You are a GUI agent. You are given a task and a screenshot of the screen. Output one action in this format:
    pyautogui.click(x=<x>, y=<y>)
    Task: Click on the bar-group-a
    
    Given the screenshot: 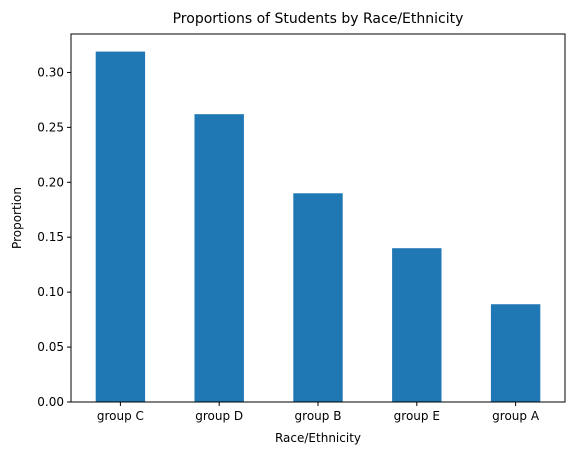 What is the action you would take?
    pyautogui.click(x=515, y=353)
    